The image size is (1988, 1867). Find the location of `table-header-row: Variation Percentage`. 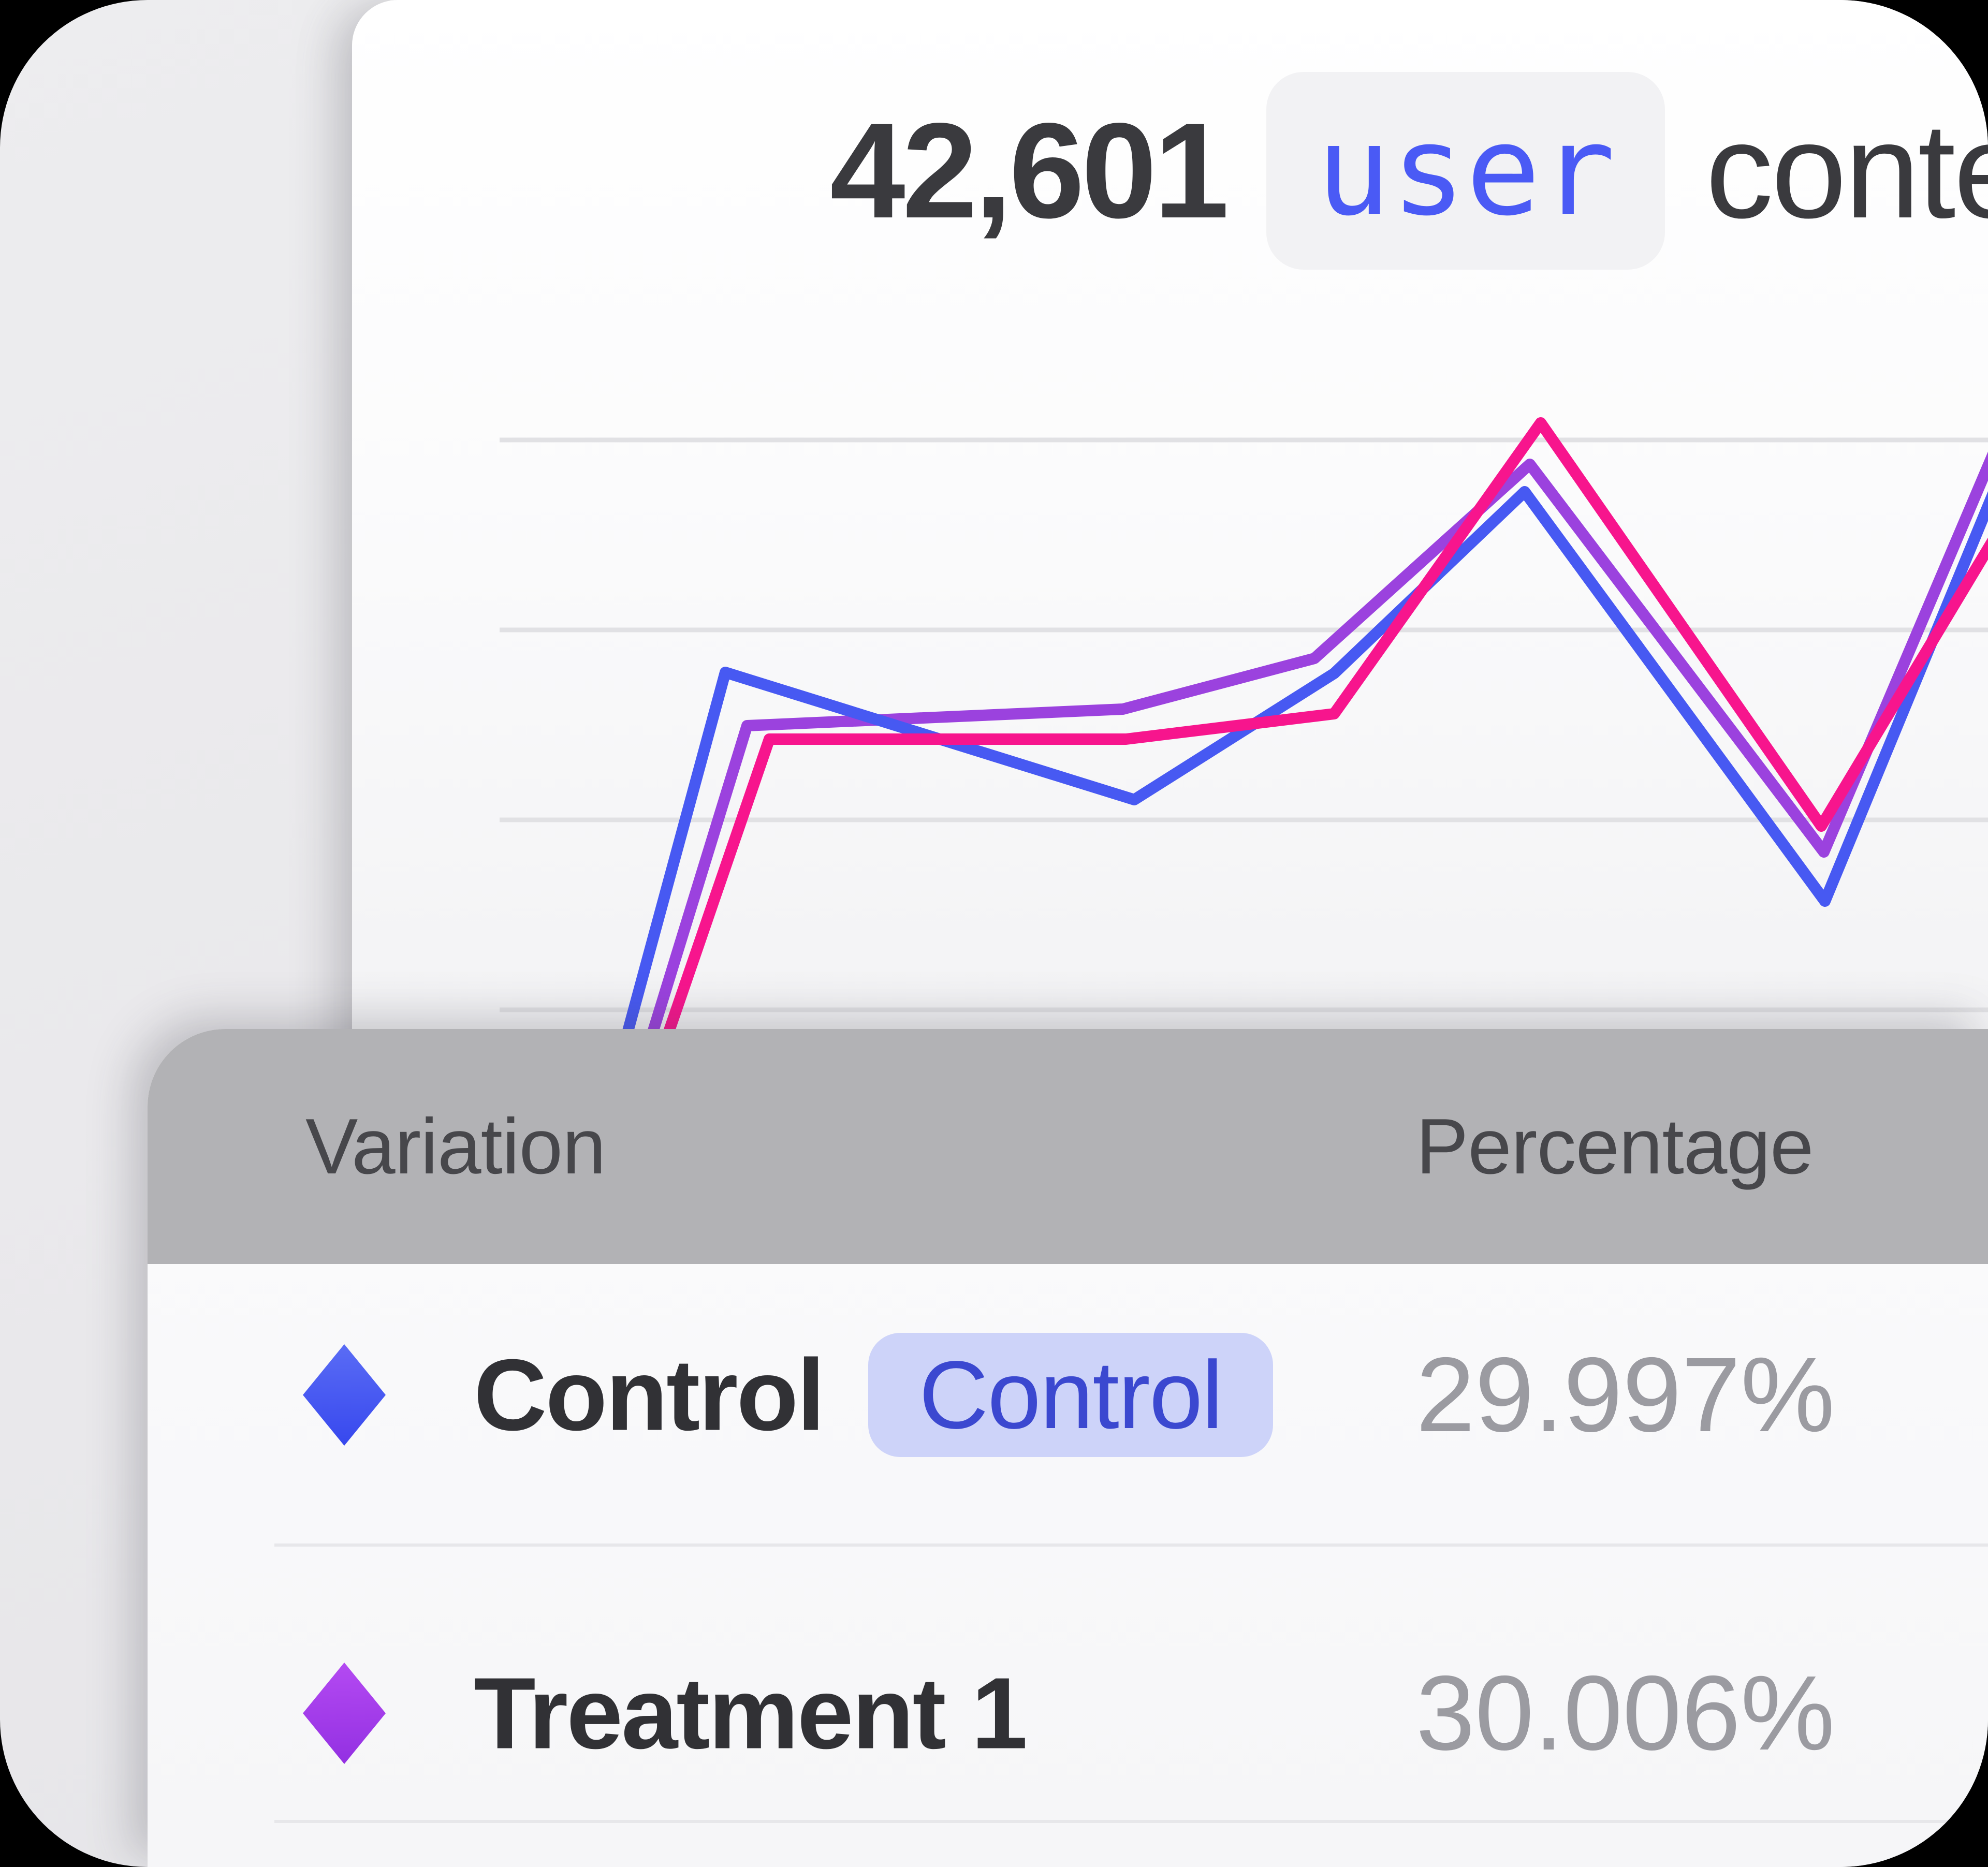

table-header-row: Variation Percentage is located at coordinates (1068, 1146).